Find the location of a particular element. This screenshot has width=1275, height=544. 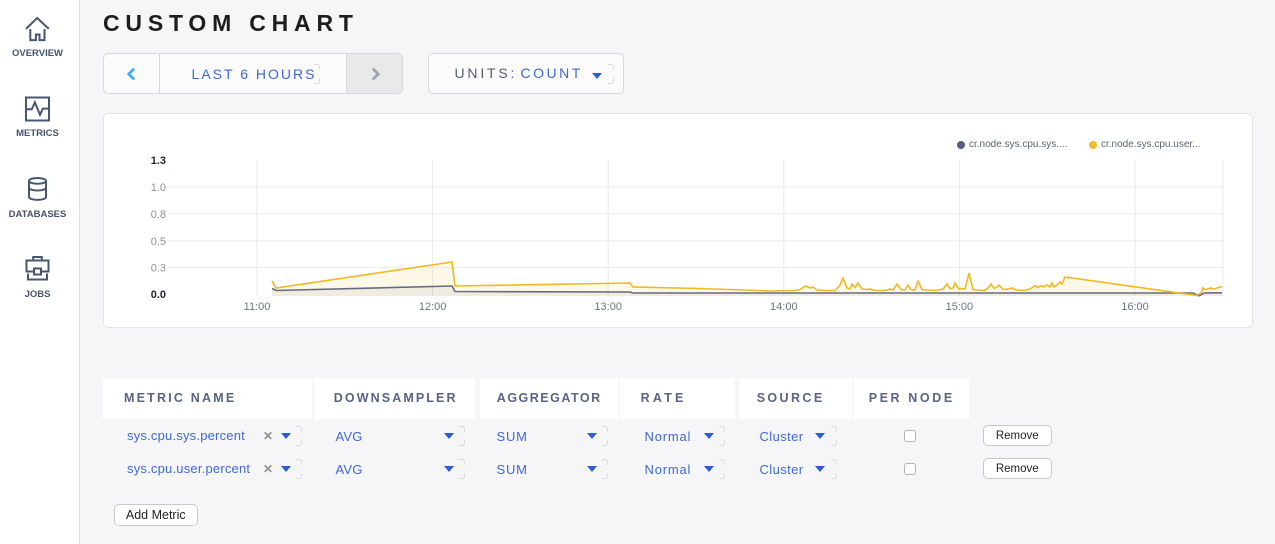

svg-text: 1.3 is located at coordinates (158, 161).